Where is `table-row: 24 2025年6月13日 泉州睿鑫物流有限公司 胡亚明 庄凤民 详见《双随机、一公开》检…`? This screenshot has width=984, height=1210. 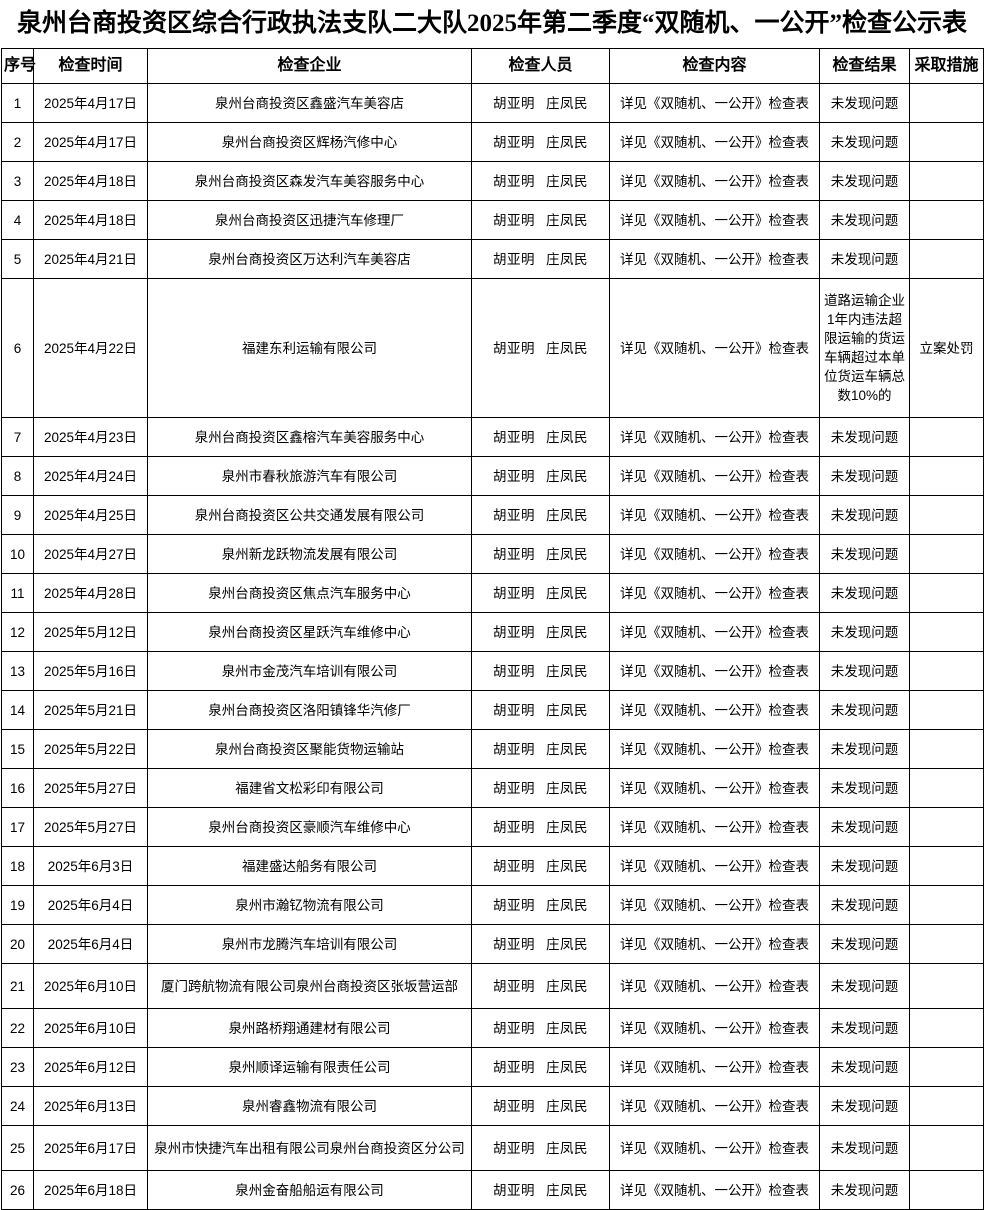 table-row: 24 2025年6月13日 泉州睿鑫物流有限公司 胡亚明 庄凤民 详见《双随机、一公开》检… is located at coordinates (492, 1106).